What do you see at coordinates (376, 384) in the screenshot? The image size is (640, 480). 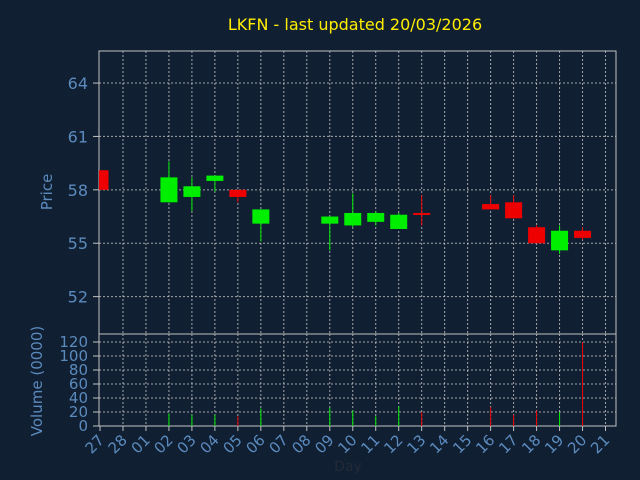 I see `volume-bars` at bounding box center [376, 384].